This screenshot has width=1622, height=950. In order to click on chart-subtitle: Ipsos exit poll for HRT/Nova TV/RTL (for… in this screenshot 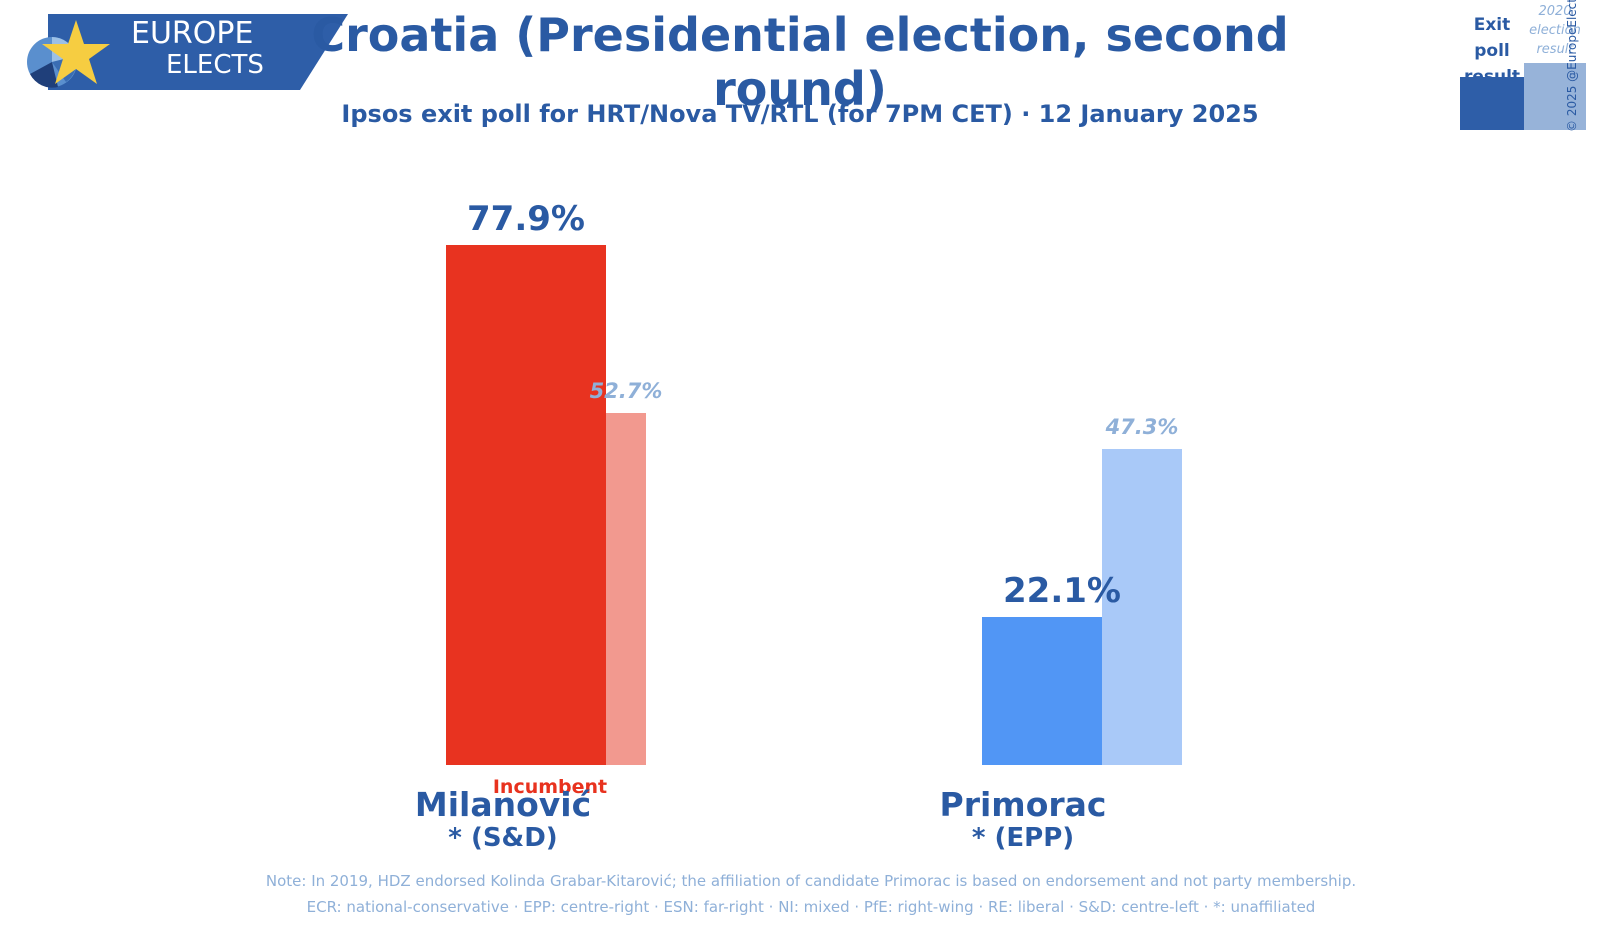, I will do `click(800, 114)`.